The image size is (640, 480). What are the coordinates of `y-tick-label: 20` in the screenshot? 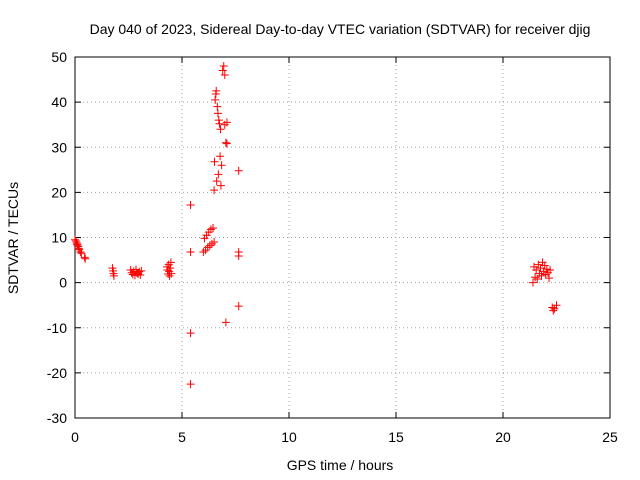 It's located at (59, 192).